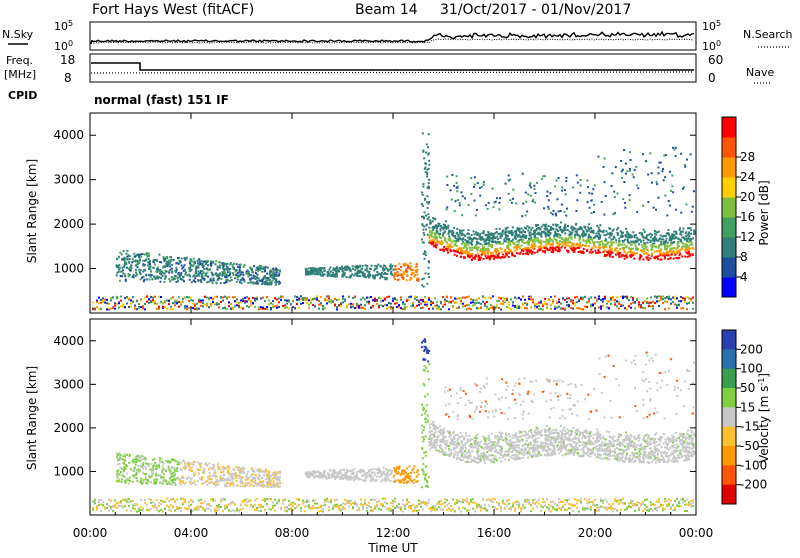 Image resolution: width=800 pixels, height=558 pixels. I want to click on power-colorbar-label: Power [dB], so click(764, 212).